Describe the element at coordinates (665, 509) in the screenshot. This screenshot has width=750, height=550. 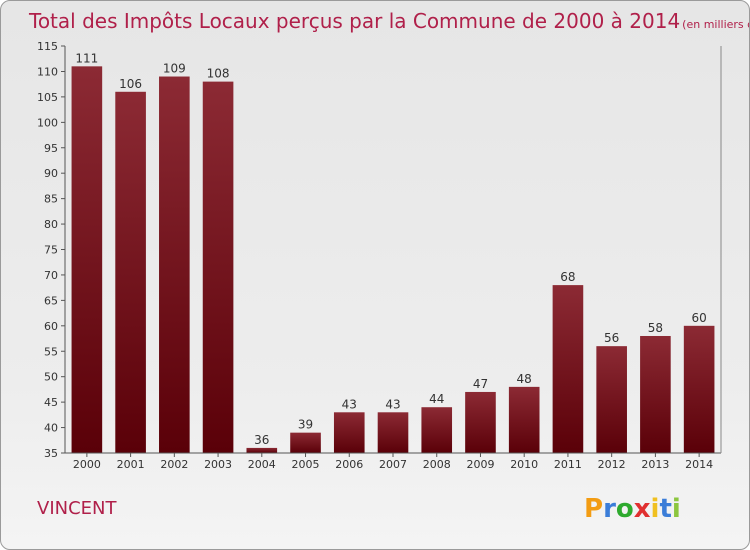
I see `logo-letter: t` at that location.